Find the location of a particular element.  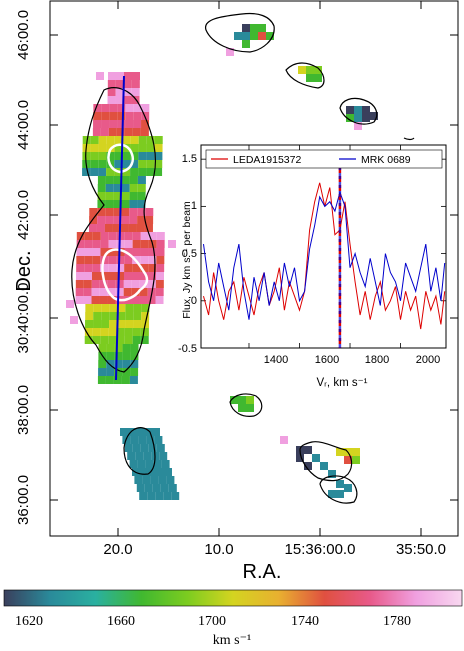

map-y-axis-label: Dec. is located at coordinates (24, 270).